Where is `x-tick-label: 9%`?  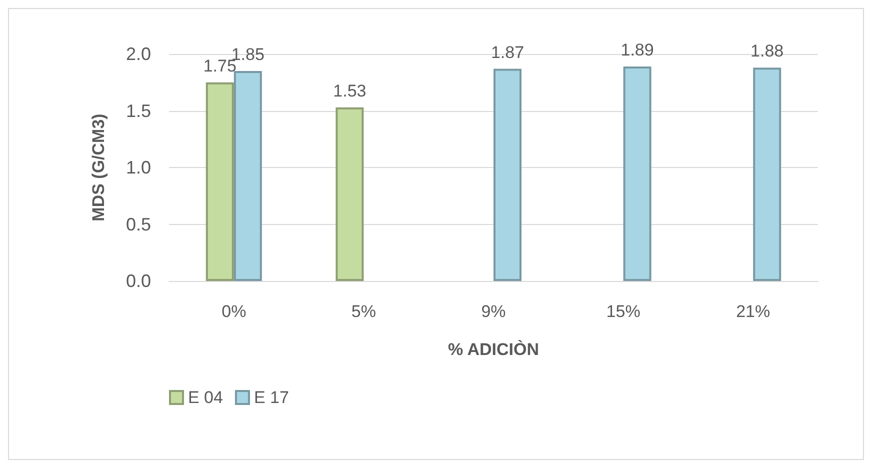 x-tick-label: 9% is located at coordinates (493, 311).